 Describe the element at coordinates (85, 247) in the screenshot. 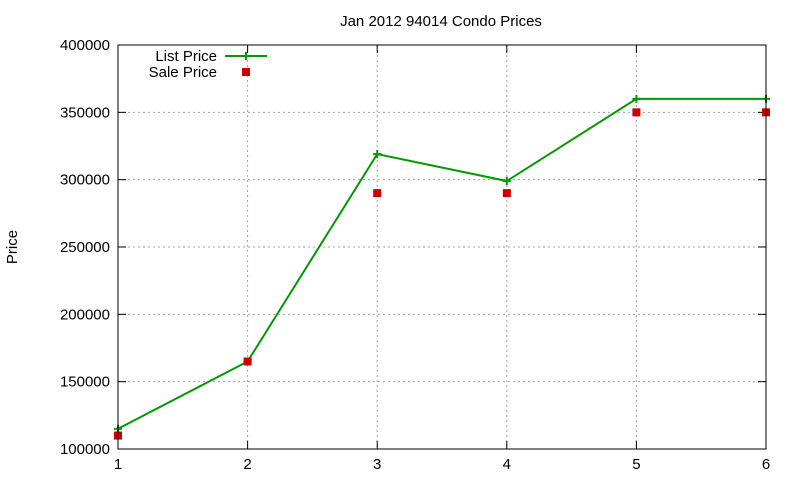

I see `y-tick-label: 250000` at that location.